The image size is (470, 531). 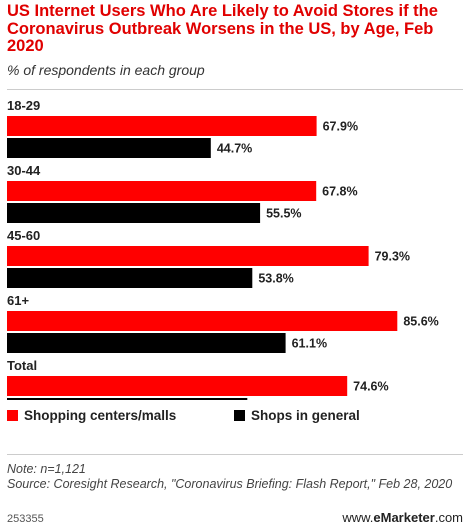 I want to click on note-text: Note: n=1,121, so click(x=46, y=469).